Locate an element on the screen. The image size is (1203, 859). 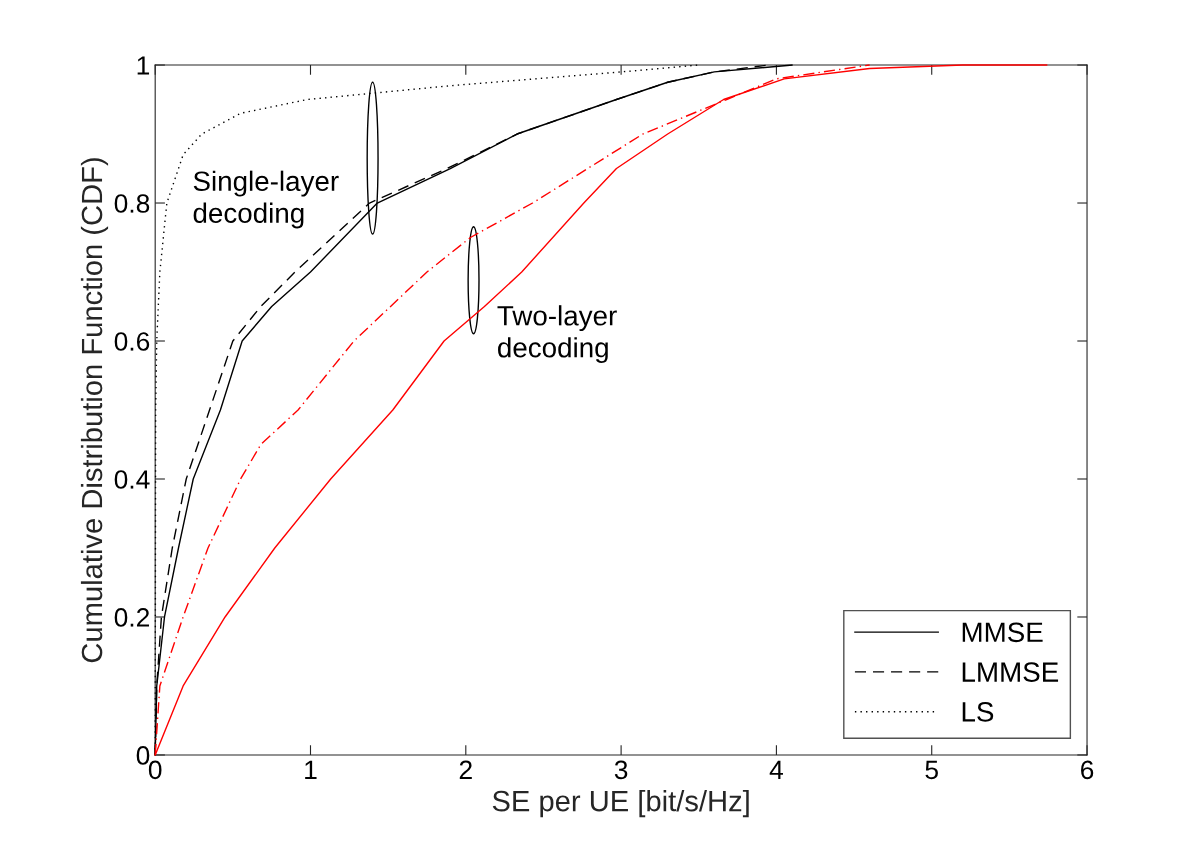
legend-label: MMSE is located at coordinates (1002, 632).